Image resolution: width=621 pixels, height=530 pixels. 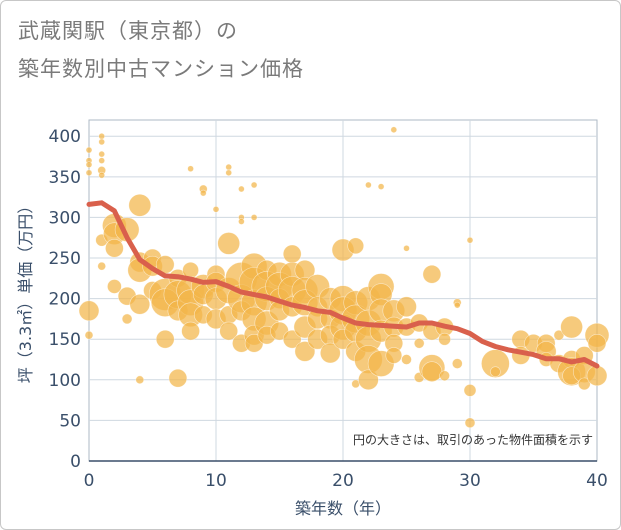 I want to click on y-tick-label: 50, so click(x=70, y=421).